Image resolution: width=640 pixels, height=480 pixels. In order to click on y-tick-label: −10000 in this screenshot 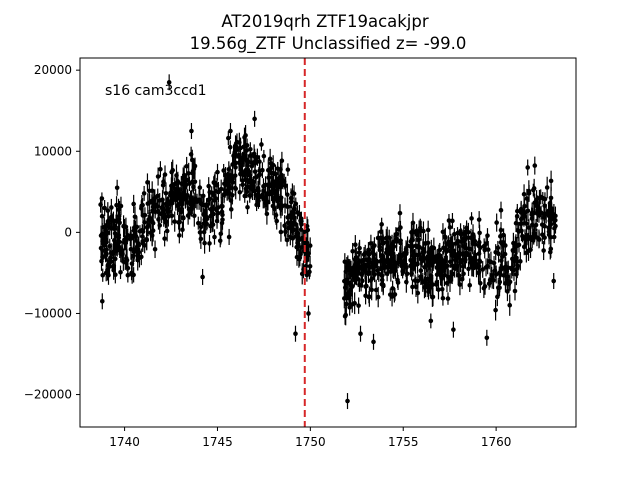, I will do `click(48, 313)`.